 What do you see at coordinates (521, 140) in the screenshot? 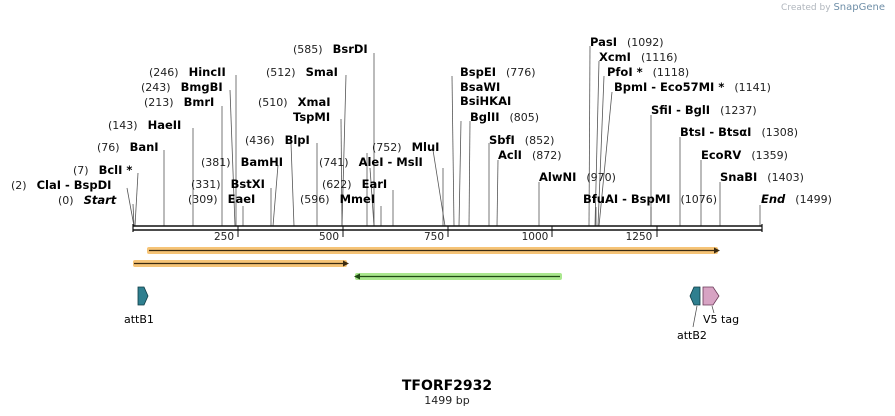
I see `enzyme-label-sbfi: SbfI (852)` at bounding box center [521, 140].